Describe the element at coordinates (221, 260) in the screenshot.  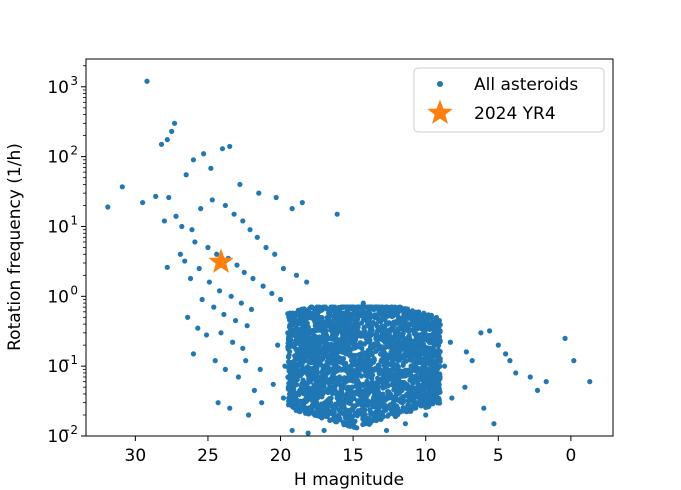
I see `highlight-points` at that location.